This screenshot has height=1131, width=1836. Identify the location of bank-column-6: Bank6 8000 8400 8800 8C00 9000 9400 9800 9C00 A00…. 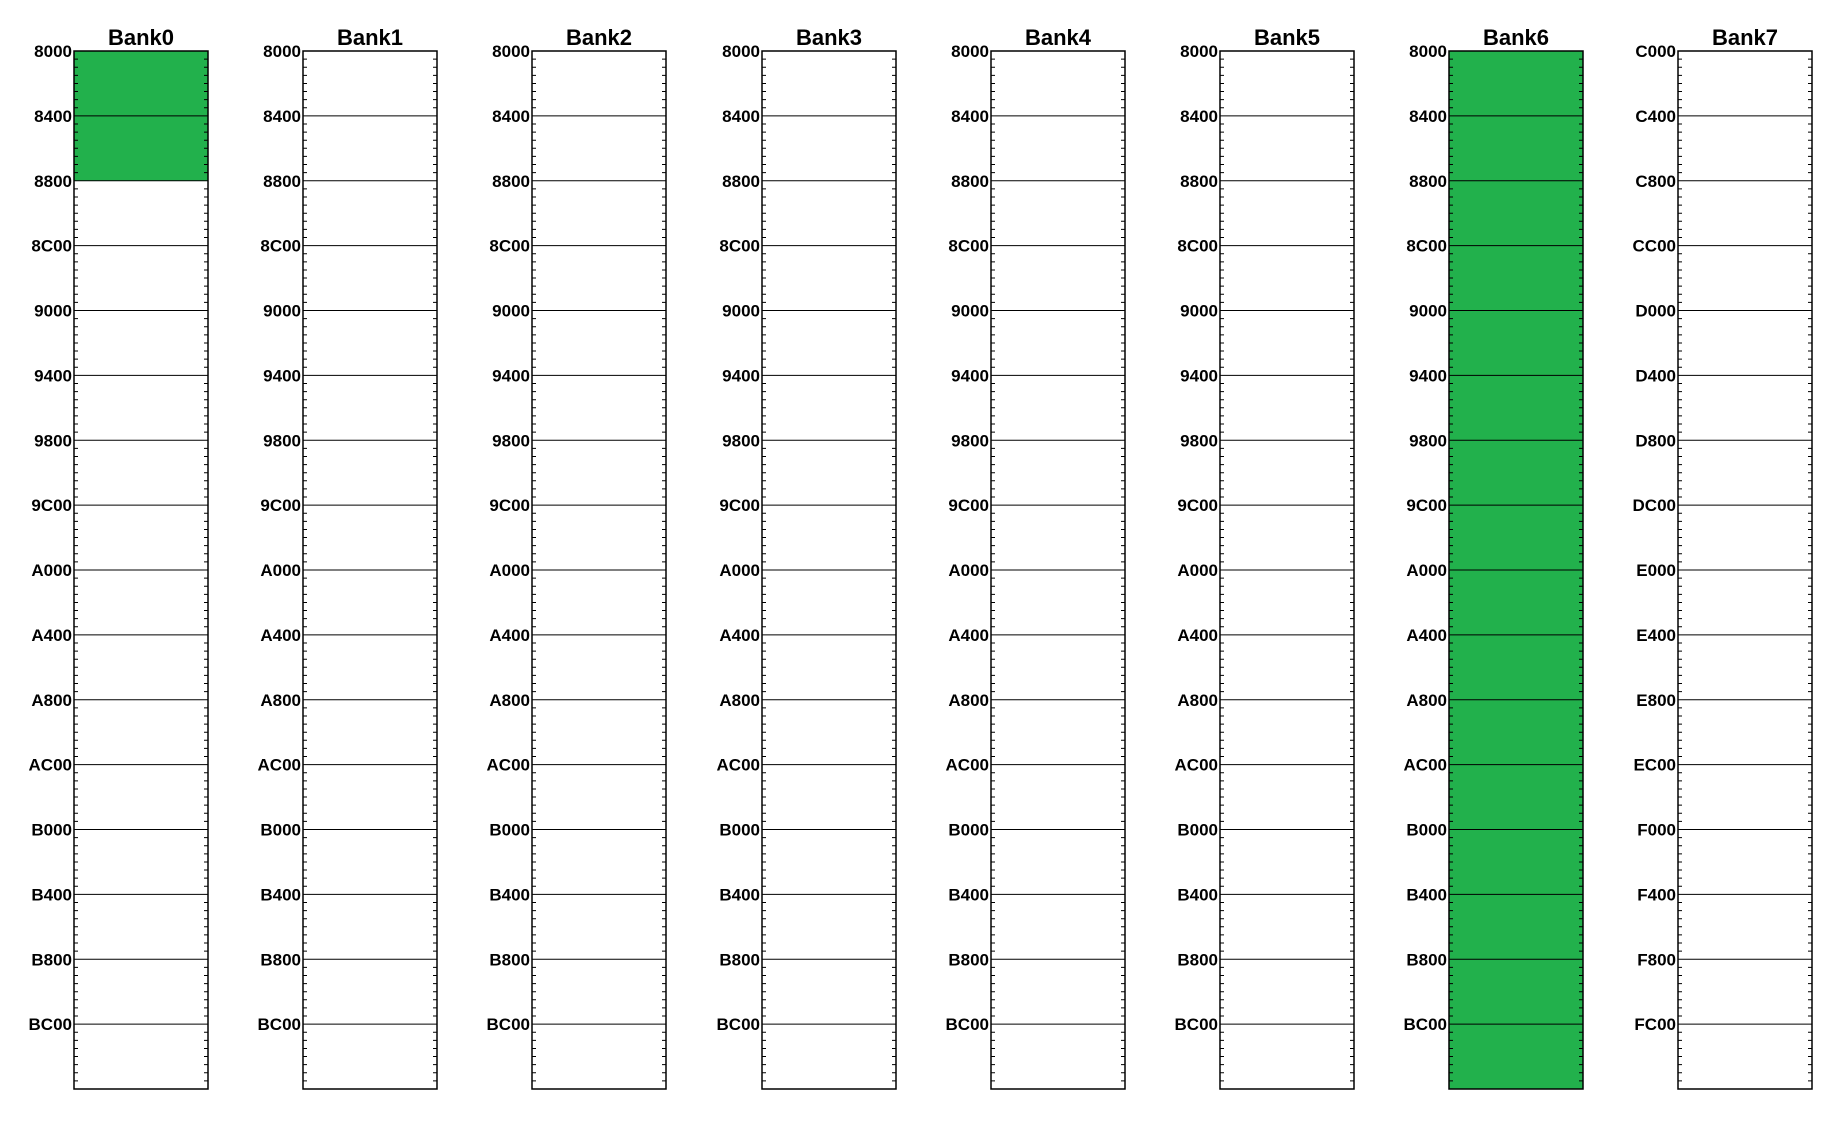
(1494, 557).